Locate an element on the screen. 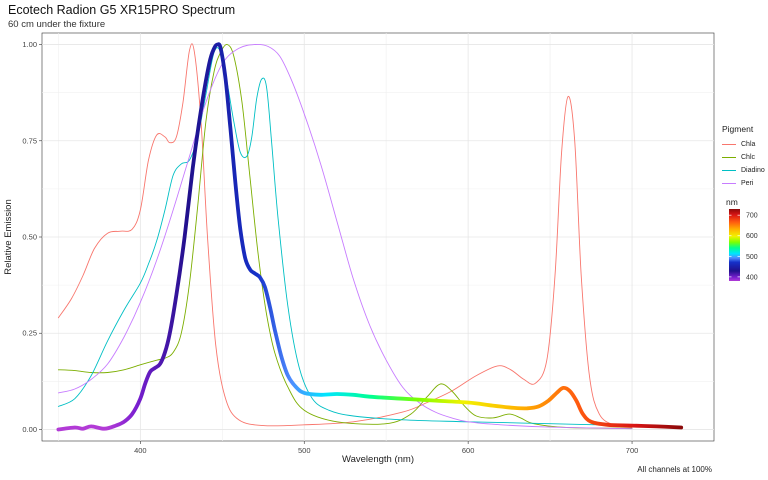  legend-item: Chlc is located at coordinates (743, 157).